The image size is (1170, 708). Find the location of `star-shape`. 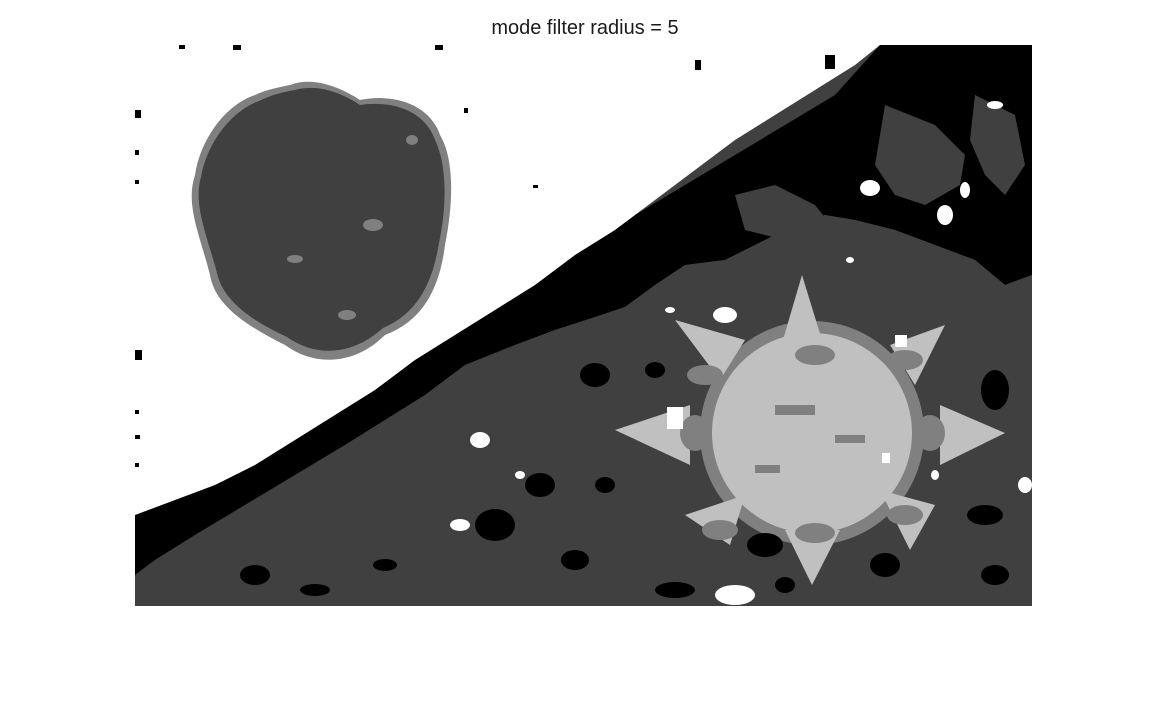

star-shape is located at coordinates (810, 430).